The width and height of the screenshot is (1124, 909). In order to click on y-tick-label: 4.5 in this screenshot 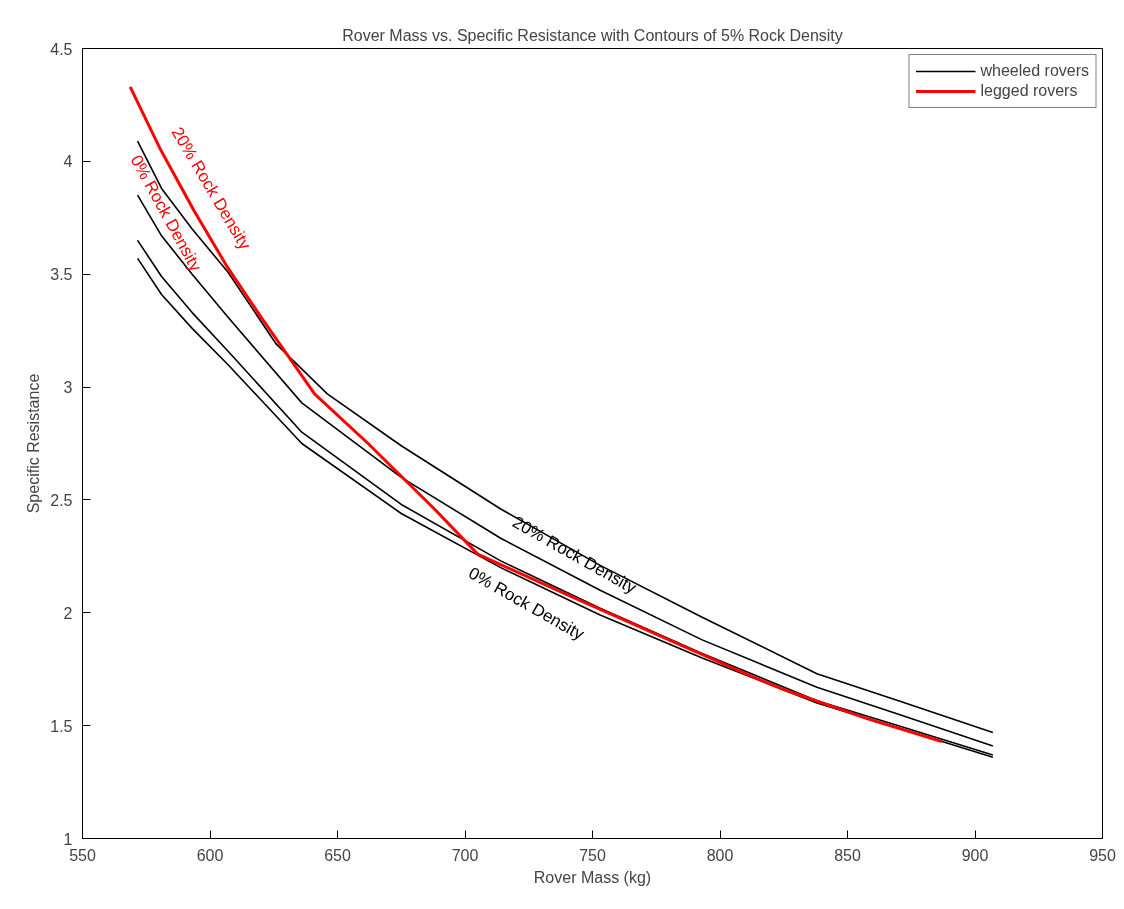, I will do `click(61, 49)`.